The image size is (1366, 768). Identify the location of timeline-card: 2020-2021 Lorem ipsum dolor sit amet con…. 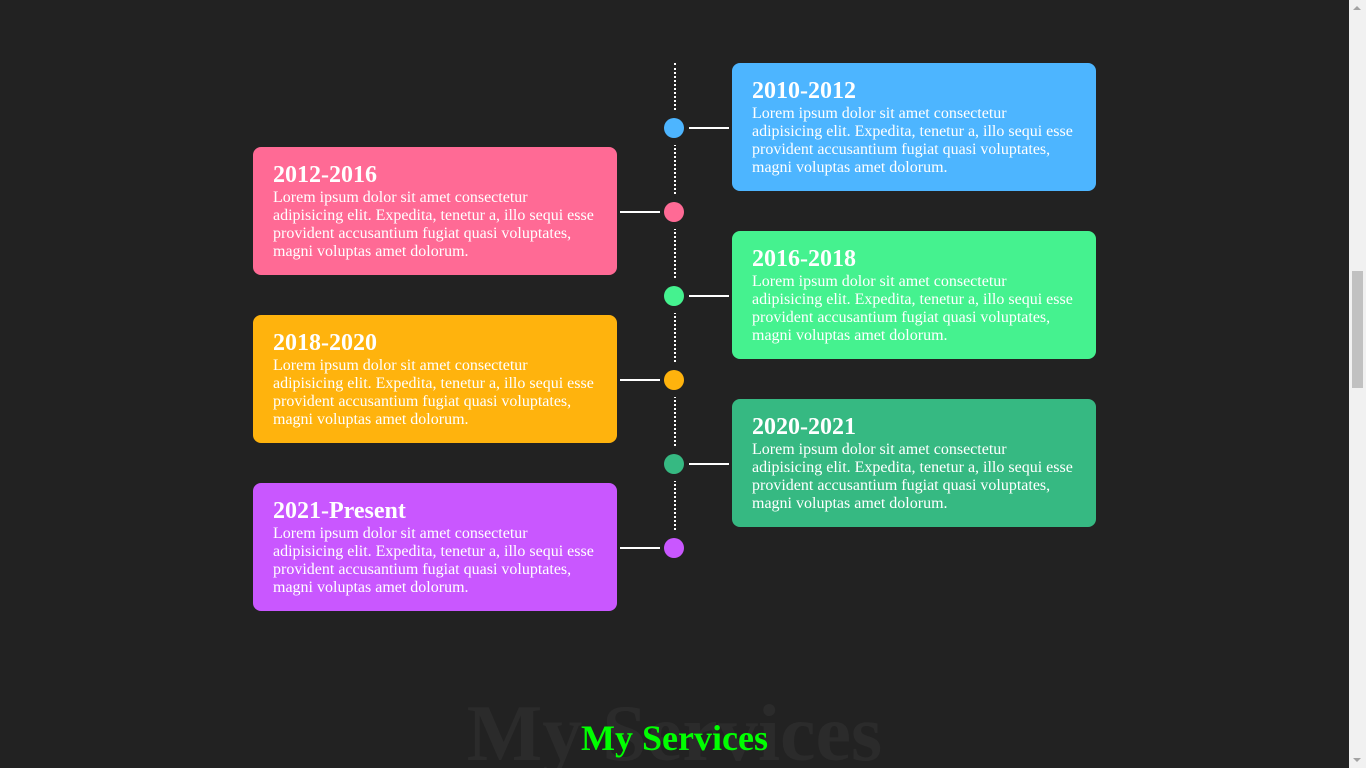
(914, 463).